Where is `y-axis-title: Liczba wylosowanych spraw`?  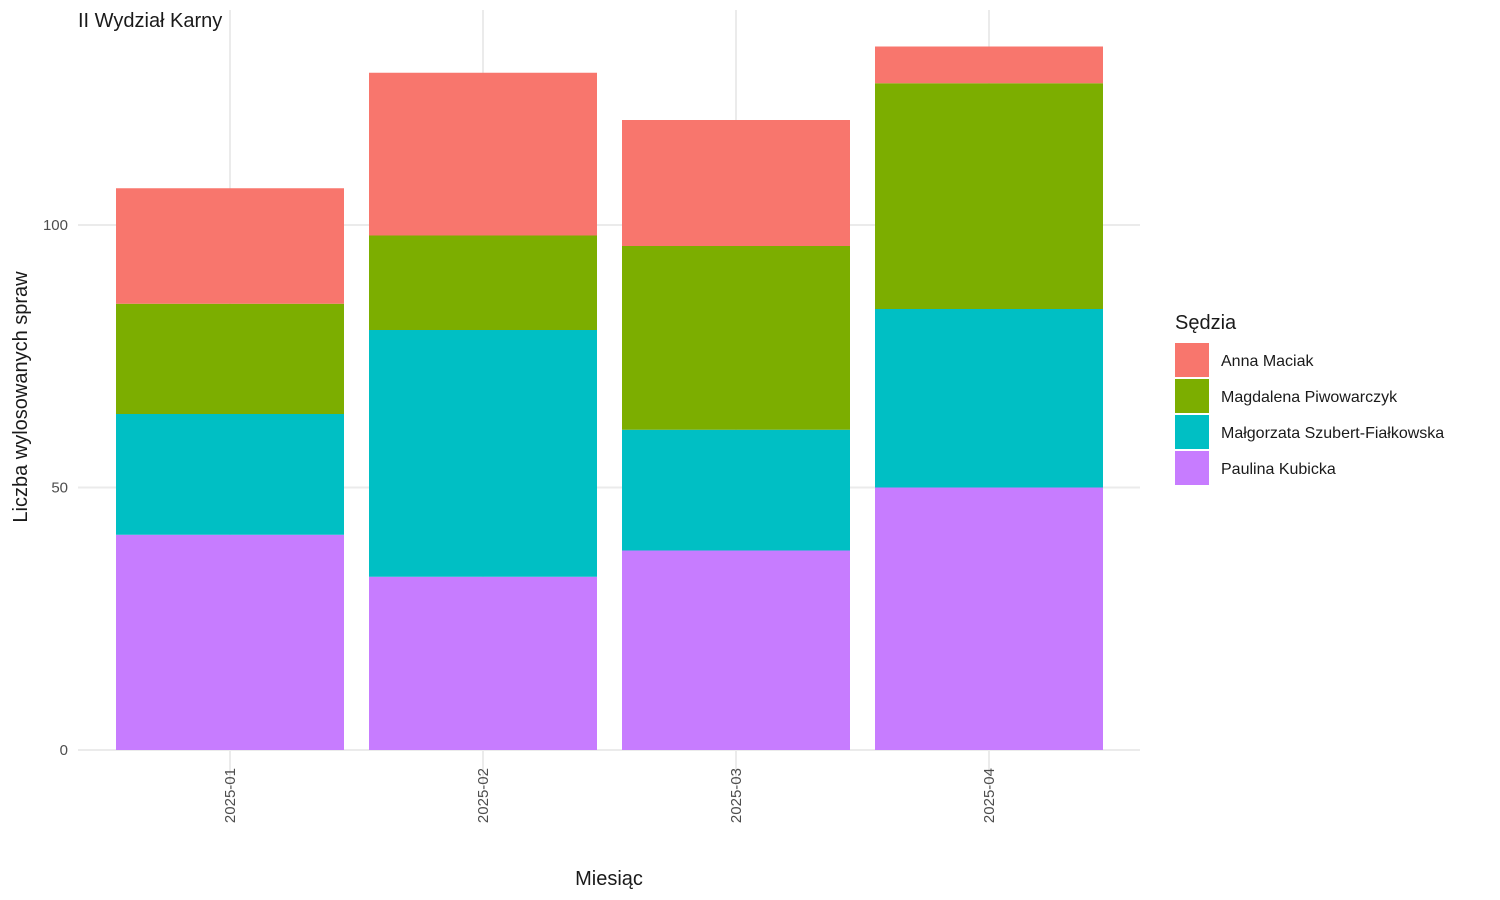
y-axis-title: Liczba wylosowanych spraw is located at coordinates (21, 397).